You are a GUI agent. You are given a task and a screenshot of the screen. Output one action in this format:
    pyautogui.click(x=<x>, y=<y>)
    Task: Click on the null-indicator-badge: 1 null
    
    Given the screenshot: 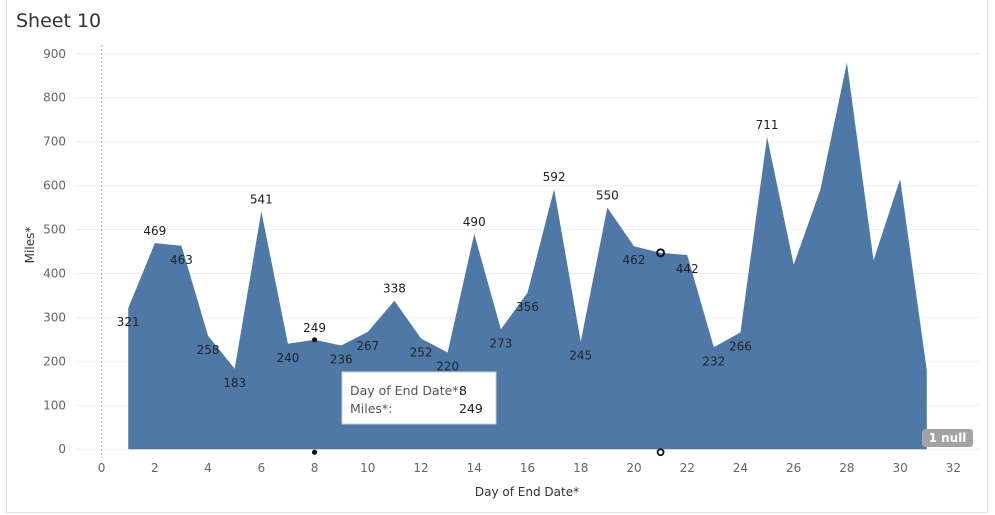 What is the action you would take?
    pyautogui.click(x=947, y=438)
    